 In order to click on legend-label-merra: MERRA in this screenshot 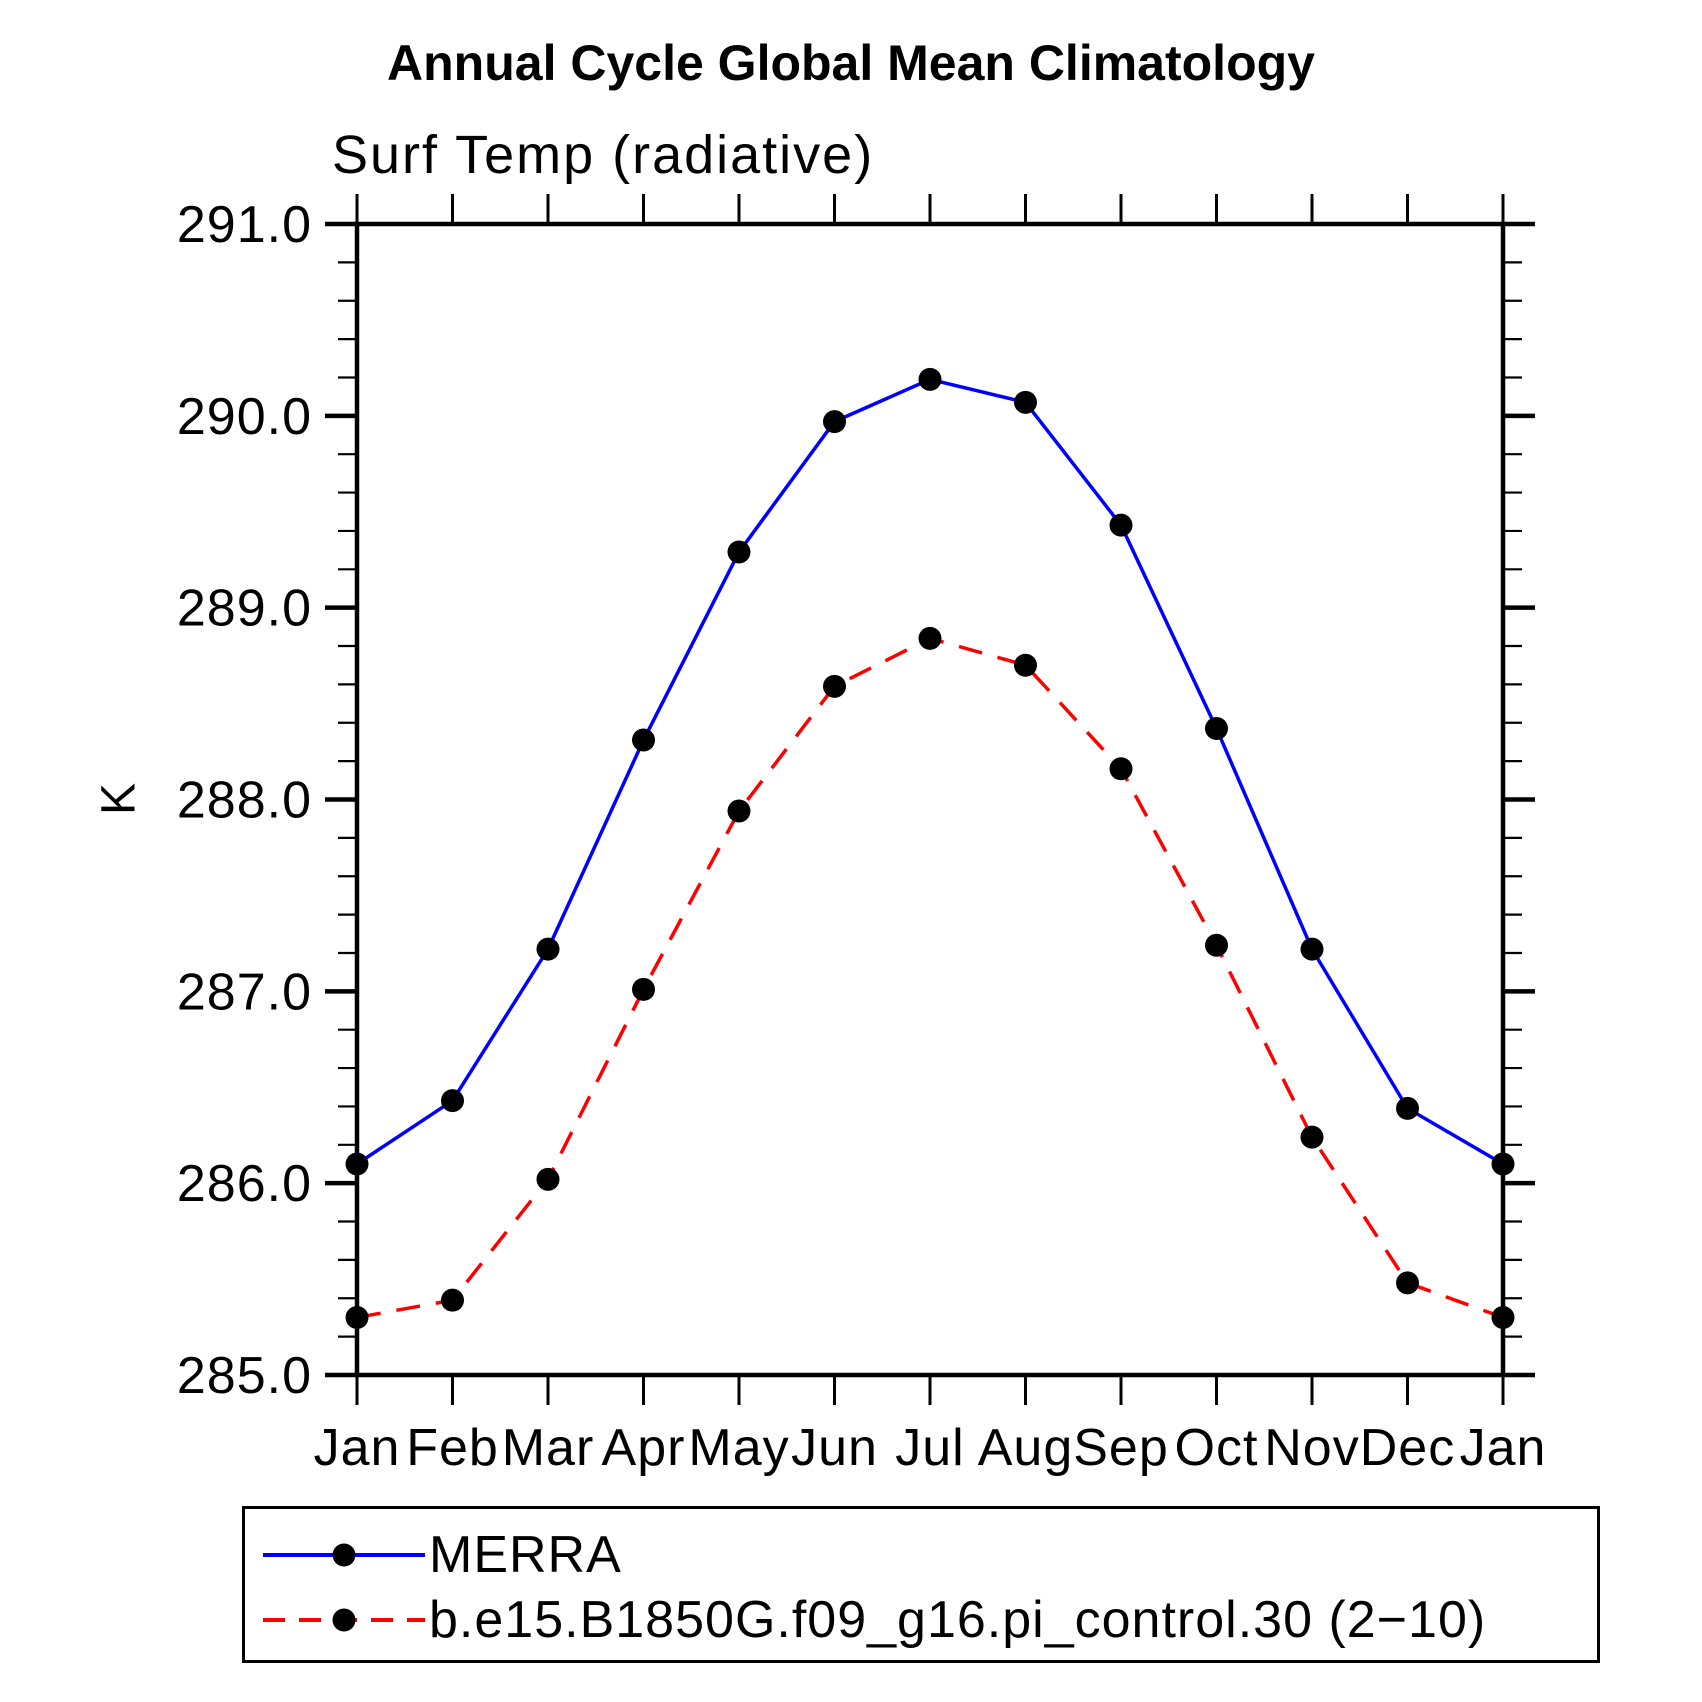, I will do `click(525, 1555)`.